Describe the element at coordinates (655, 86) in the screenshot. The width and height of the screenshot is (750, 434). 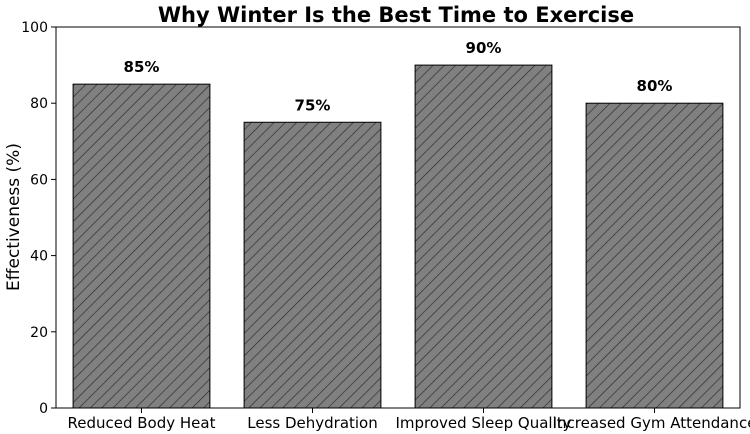
I see `bar-data-label: 80%` at that location.